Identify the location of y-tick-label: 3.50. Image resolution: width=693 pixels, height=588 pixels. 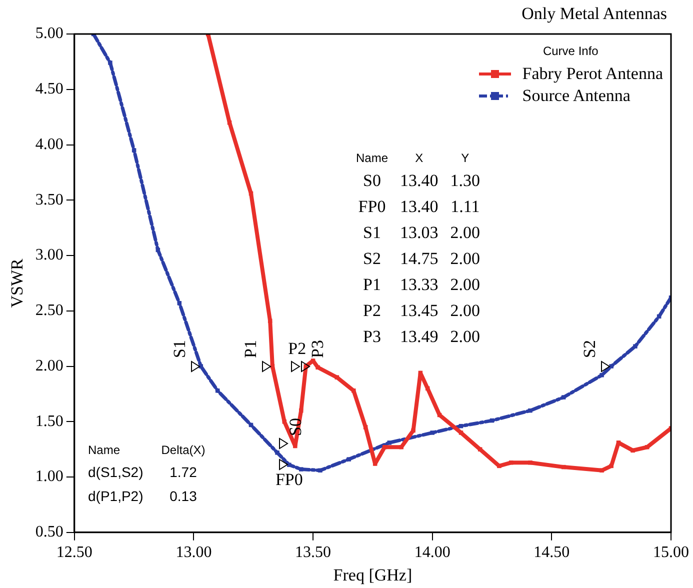
(49, 199).